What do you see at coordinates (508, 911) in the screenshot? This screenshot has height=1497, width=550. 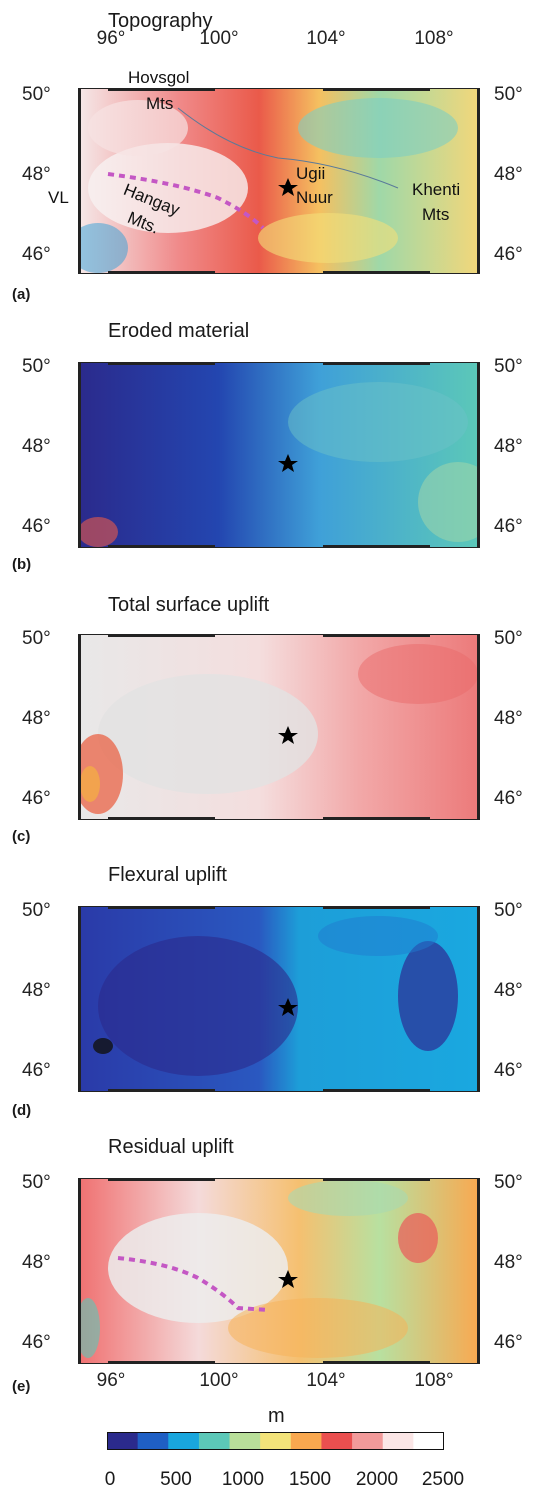 I see `lat-tick-50-d-right: 50°` at bounding box center [508, 911].